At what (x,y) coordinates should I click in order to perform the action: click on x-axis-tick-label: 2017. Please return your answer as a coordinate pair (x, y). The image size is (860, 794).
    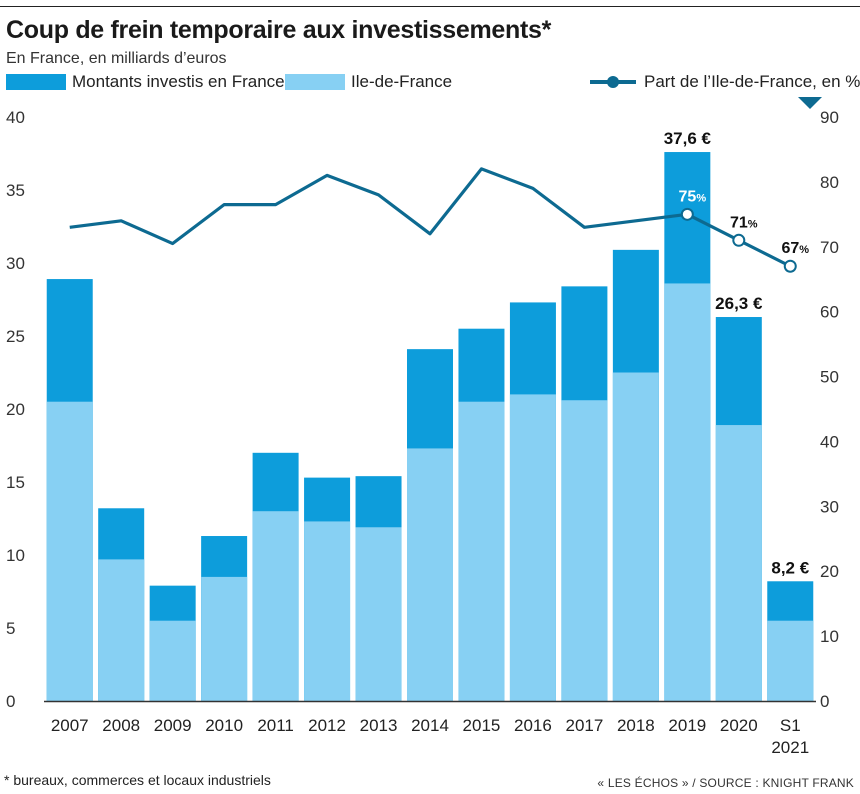
    Looking at the image, I should click on (584, 725).